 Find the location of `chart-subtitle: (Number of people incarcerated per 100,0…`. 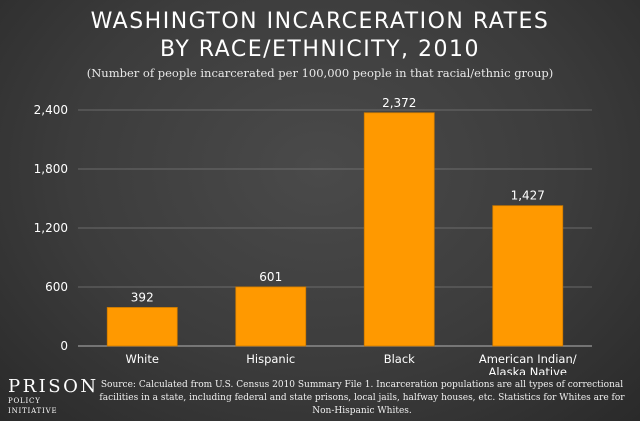

chart-subtitle: (Number of people incarcerated per 100,0… is located at coordinates (320, 73).